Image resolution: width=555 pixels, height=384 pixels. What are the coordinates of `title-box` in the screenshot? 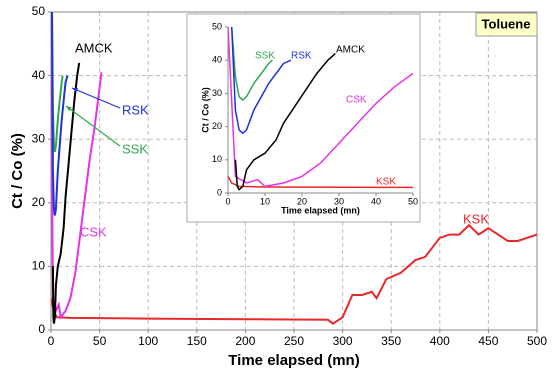 It's located at (506, 24).